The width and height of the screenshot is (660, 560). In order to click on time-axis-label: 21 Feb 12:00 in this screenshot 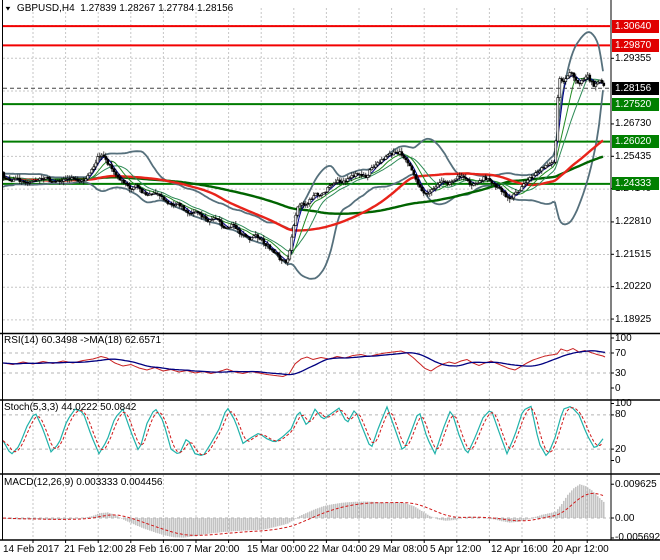, I will do `click(93, 549)`.